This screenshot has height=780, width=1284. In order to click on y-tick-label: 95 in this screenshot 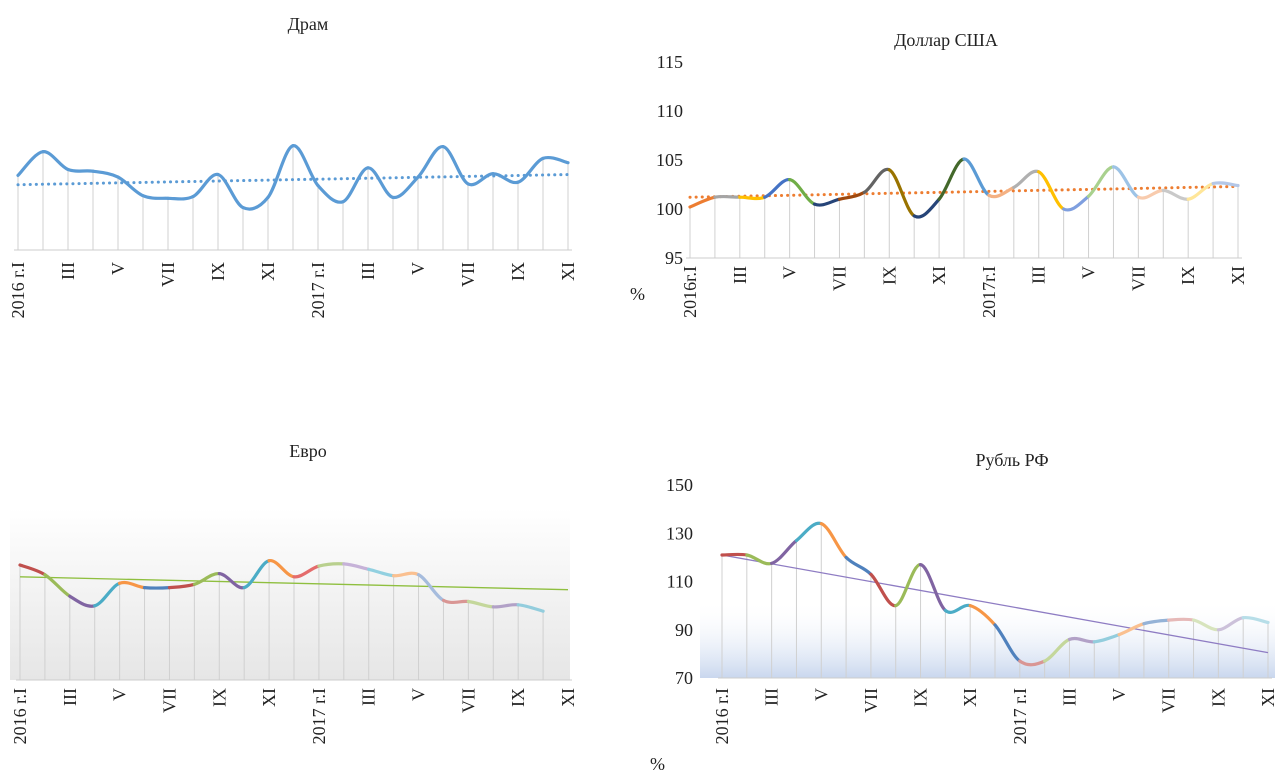, I will do `click(674, 258)`.